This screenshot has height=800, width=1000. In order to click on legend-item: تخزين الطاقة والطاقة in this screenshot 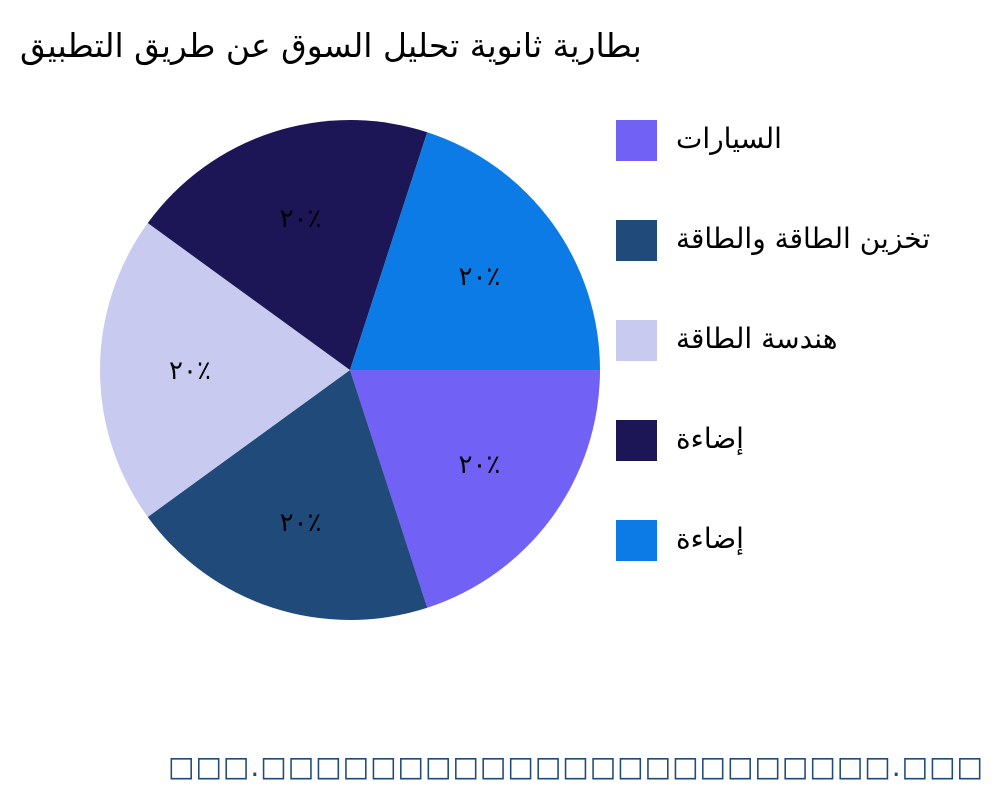, I will do `click(808, 241)`.